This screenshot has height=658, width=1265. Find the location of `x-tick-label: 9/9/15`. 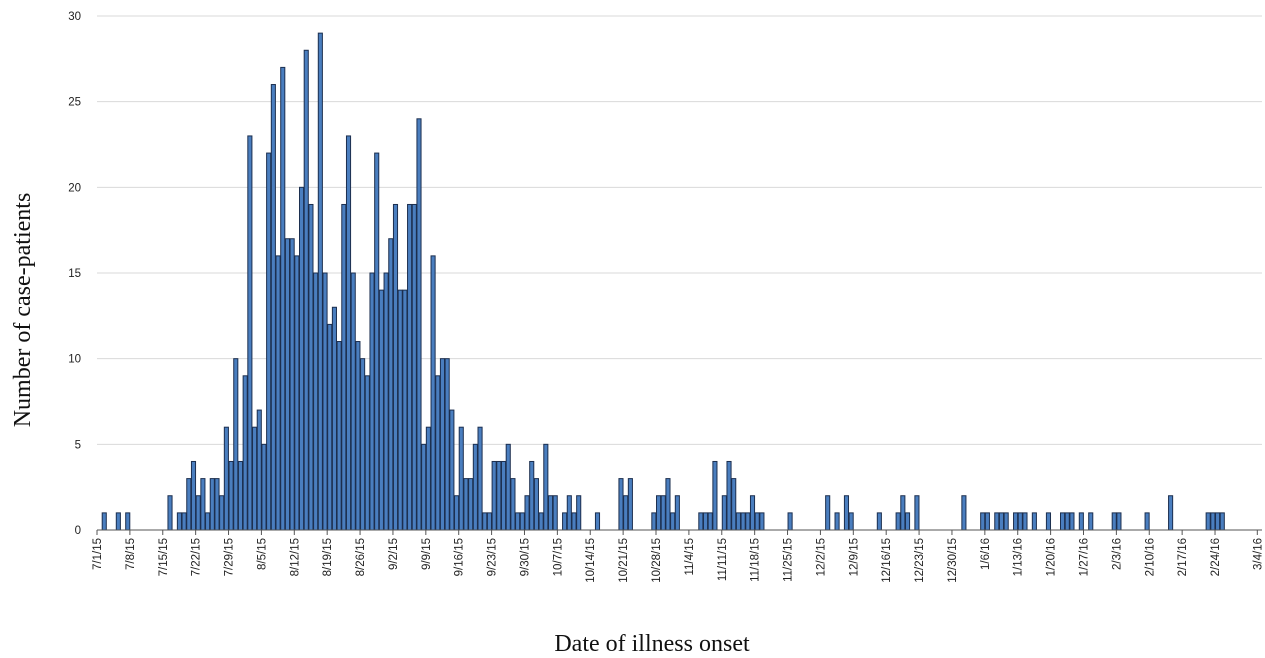

x-tick-label: 9/9/15 is located at coordinates (427, 554).